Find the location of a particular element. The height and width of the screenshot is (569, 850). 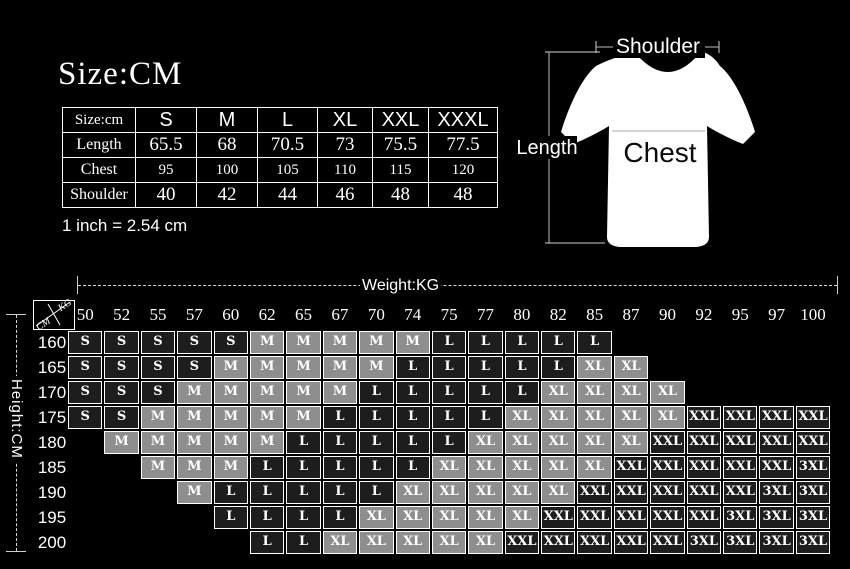

height-axis: Height:CM is located at coordinates (16, 433).